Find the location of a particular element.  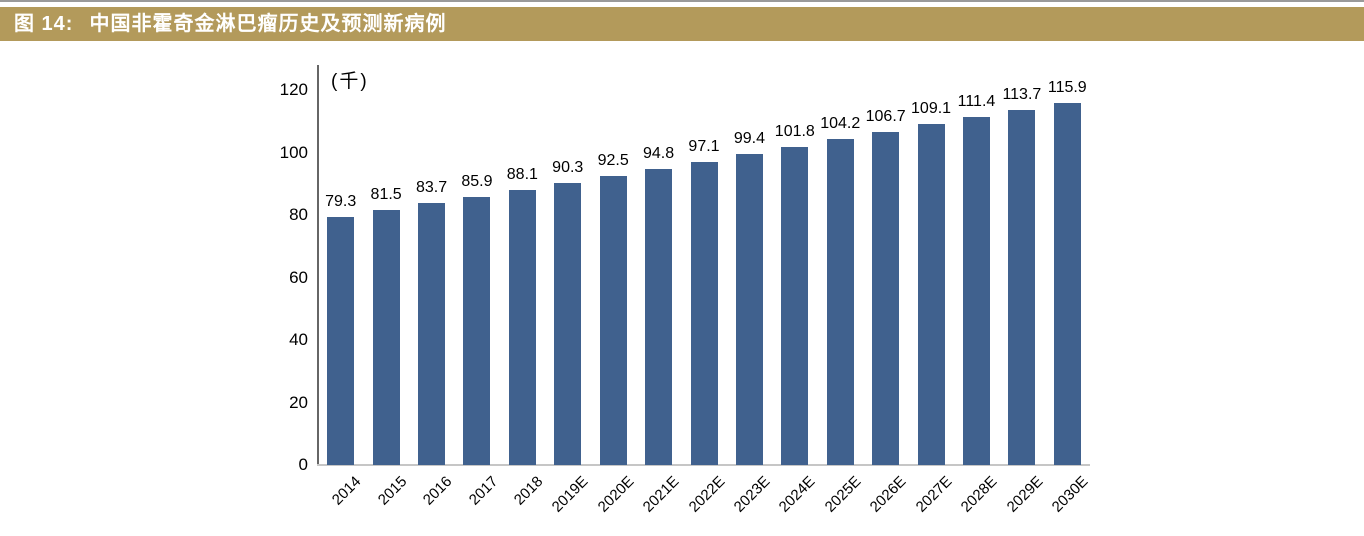

x-axis-line is located at coordinates (703, 465).